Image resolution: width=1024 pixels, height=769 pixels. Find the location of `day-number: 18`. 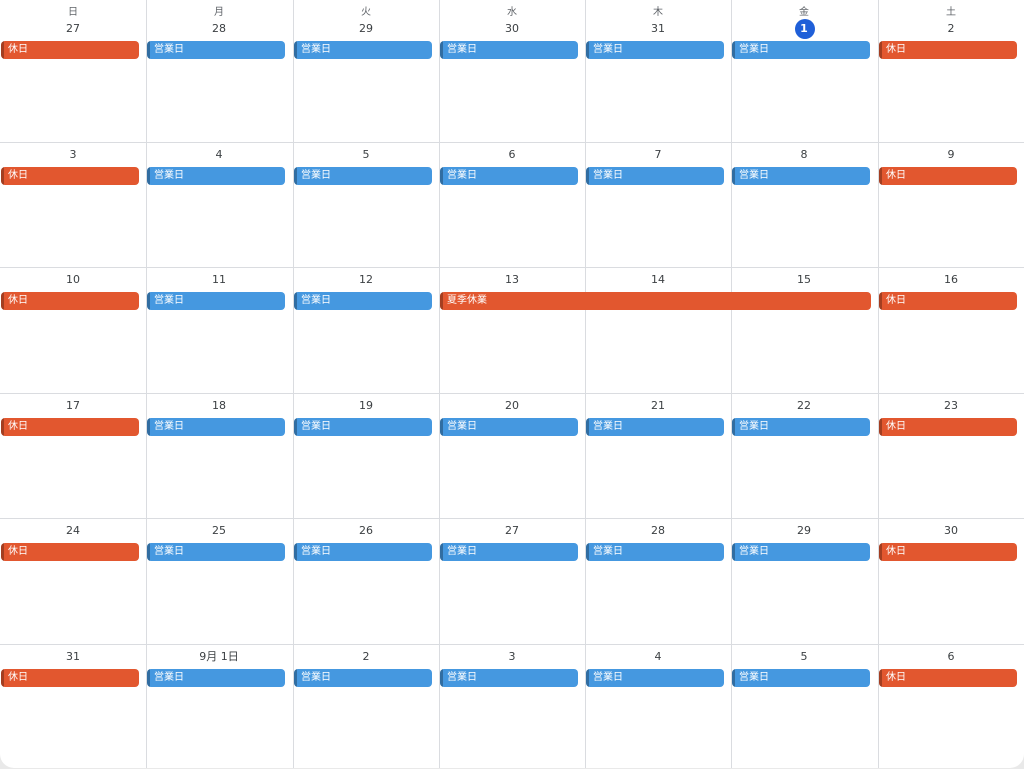

day-number: 18 is located at coordinates (219, 405).